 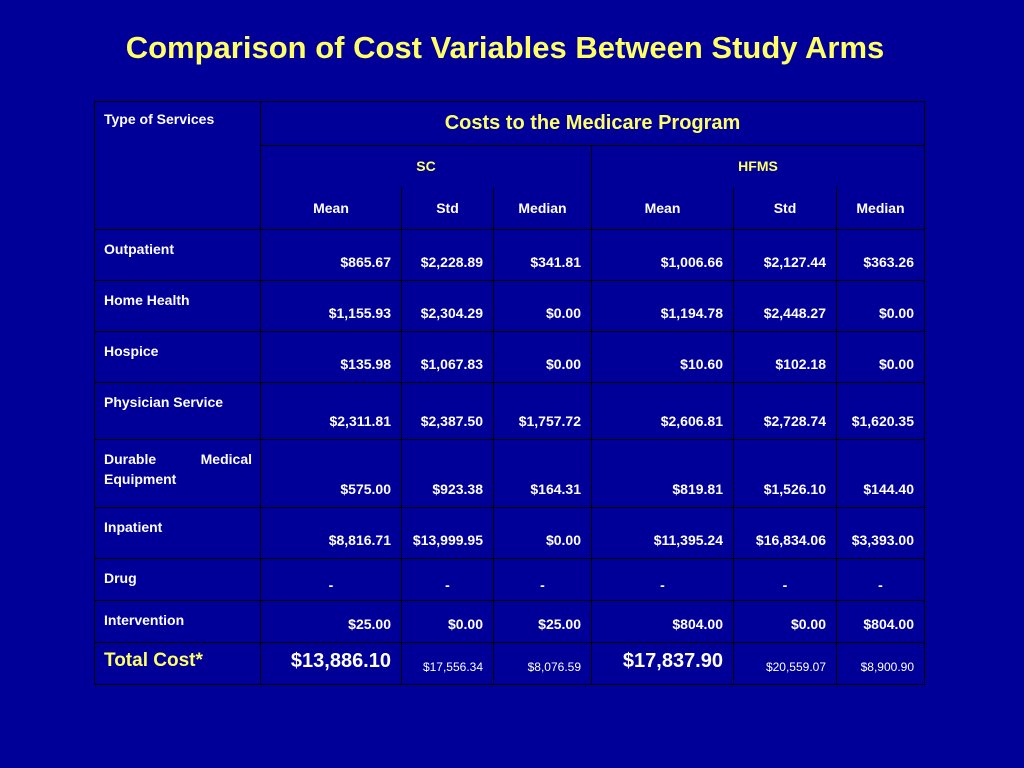 I want to click on service-label: Hospice, so click(x=177, y=357).